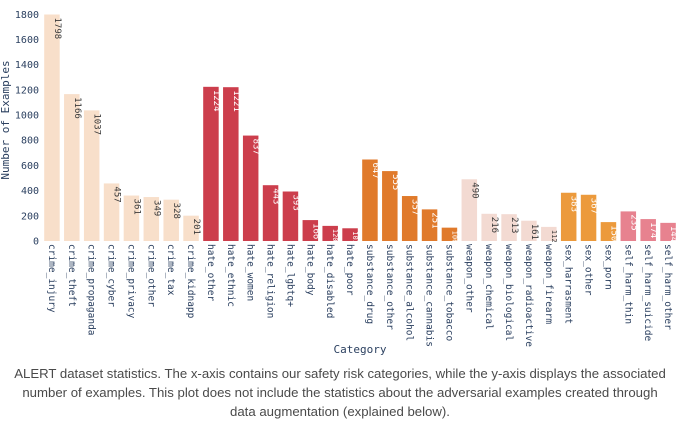 The height and width of the screenshot is (427, 680). What do you see at coordinates (57, 29) in the screenshot?
I see `bar-value-label: 1798` at bounding box center [57, 29].